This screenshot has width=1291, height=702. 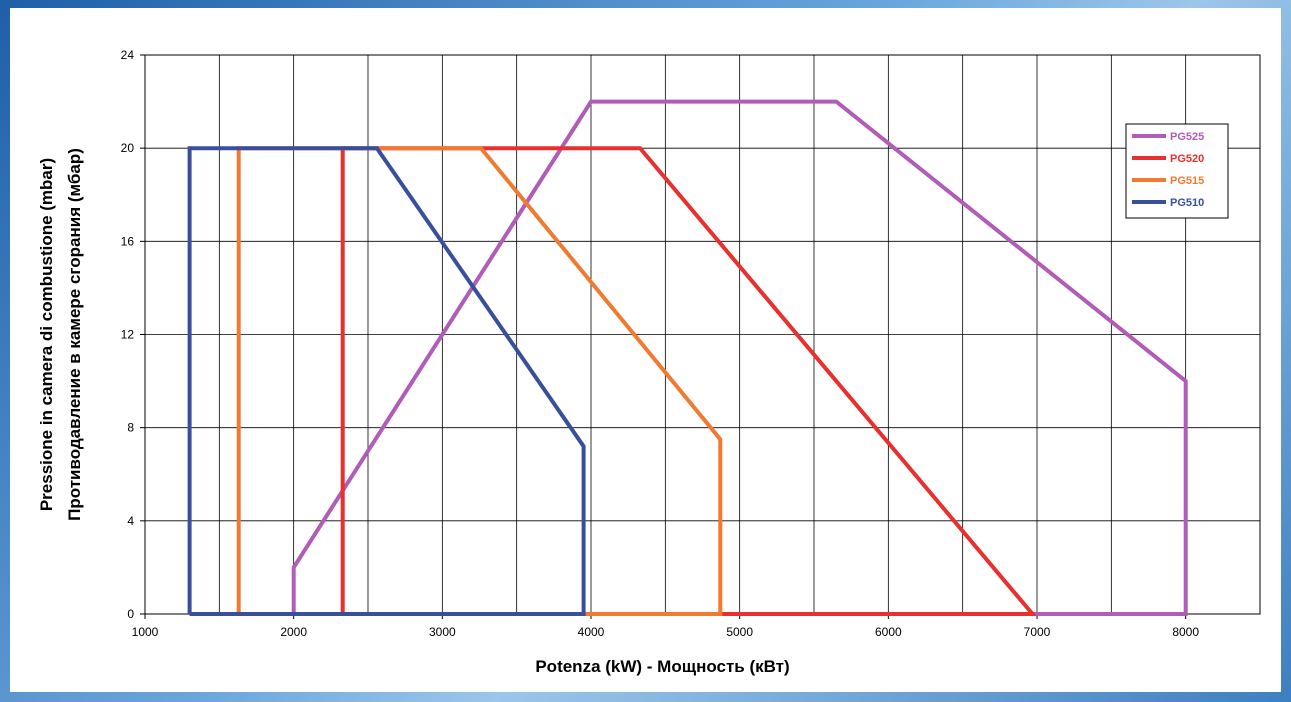 What do you see at coordinates (130, 521) in the screenshot?
I see `y-tick-label: 4` at bounding box center [130, 521].